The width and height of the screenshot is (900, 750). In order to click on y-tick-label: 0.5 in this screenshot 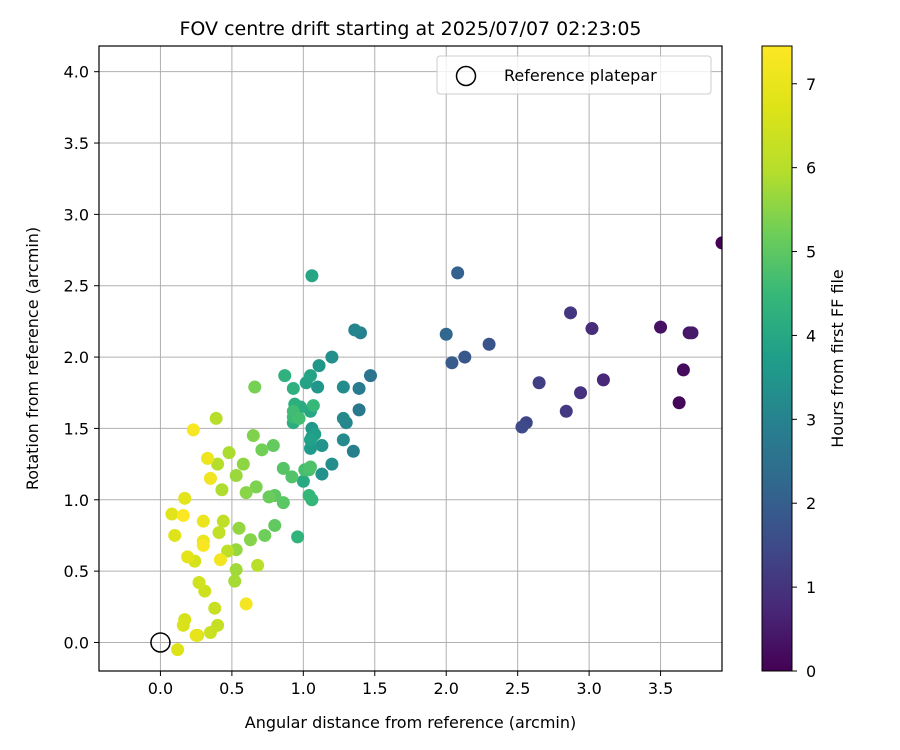, I will do `click(76, 571)`.